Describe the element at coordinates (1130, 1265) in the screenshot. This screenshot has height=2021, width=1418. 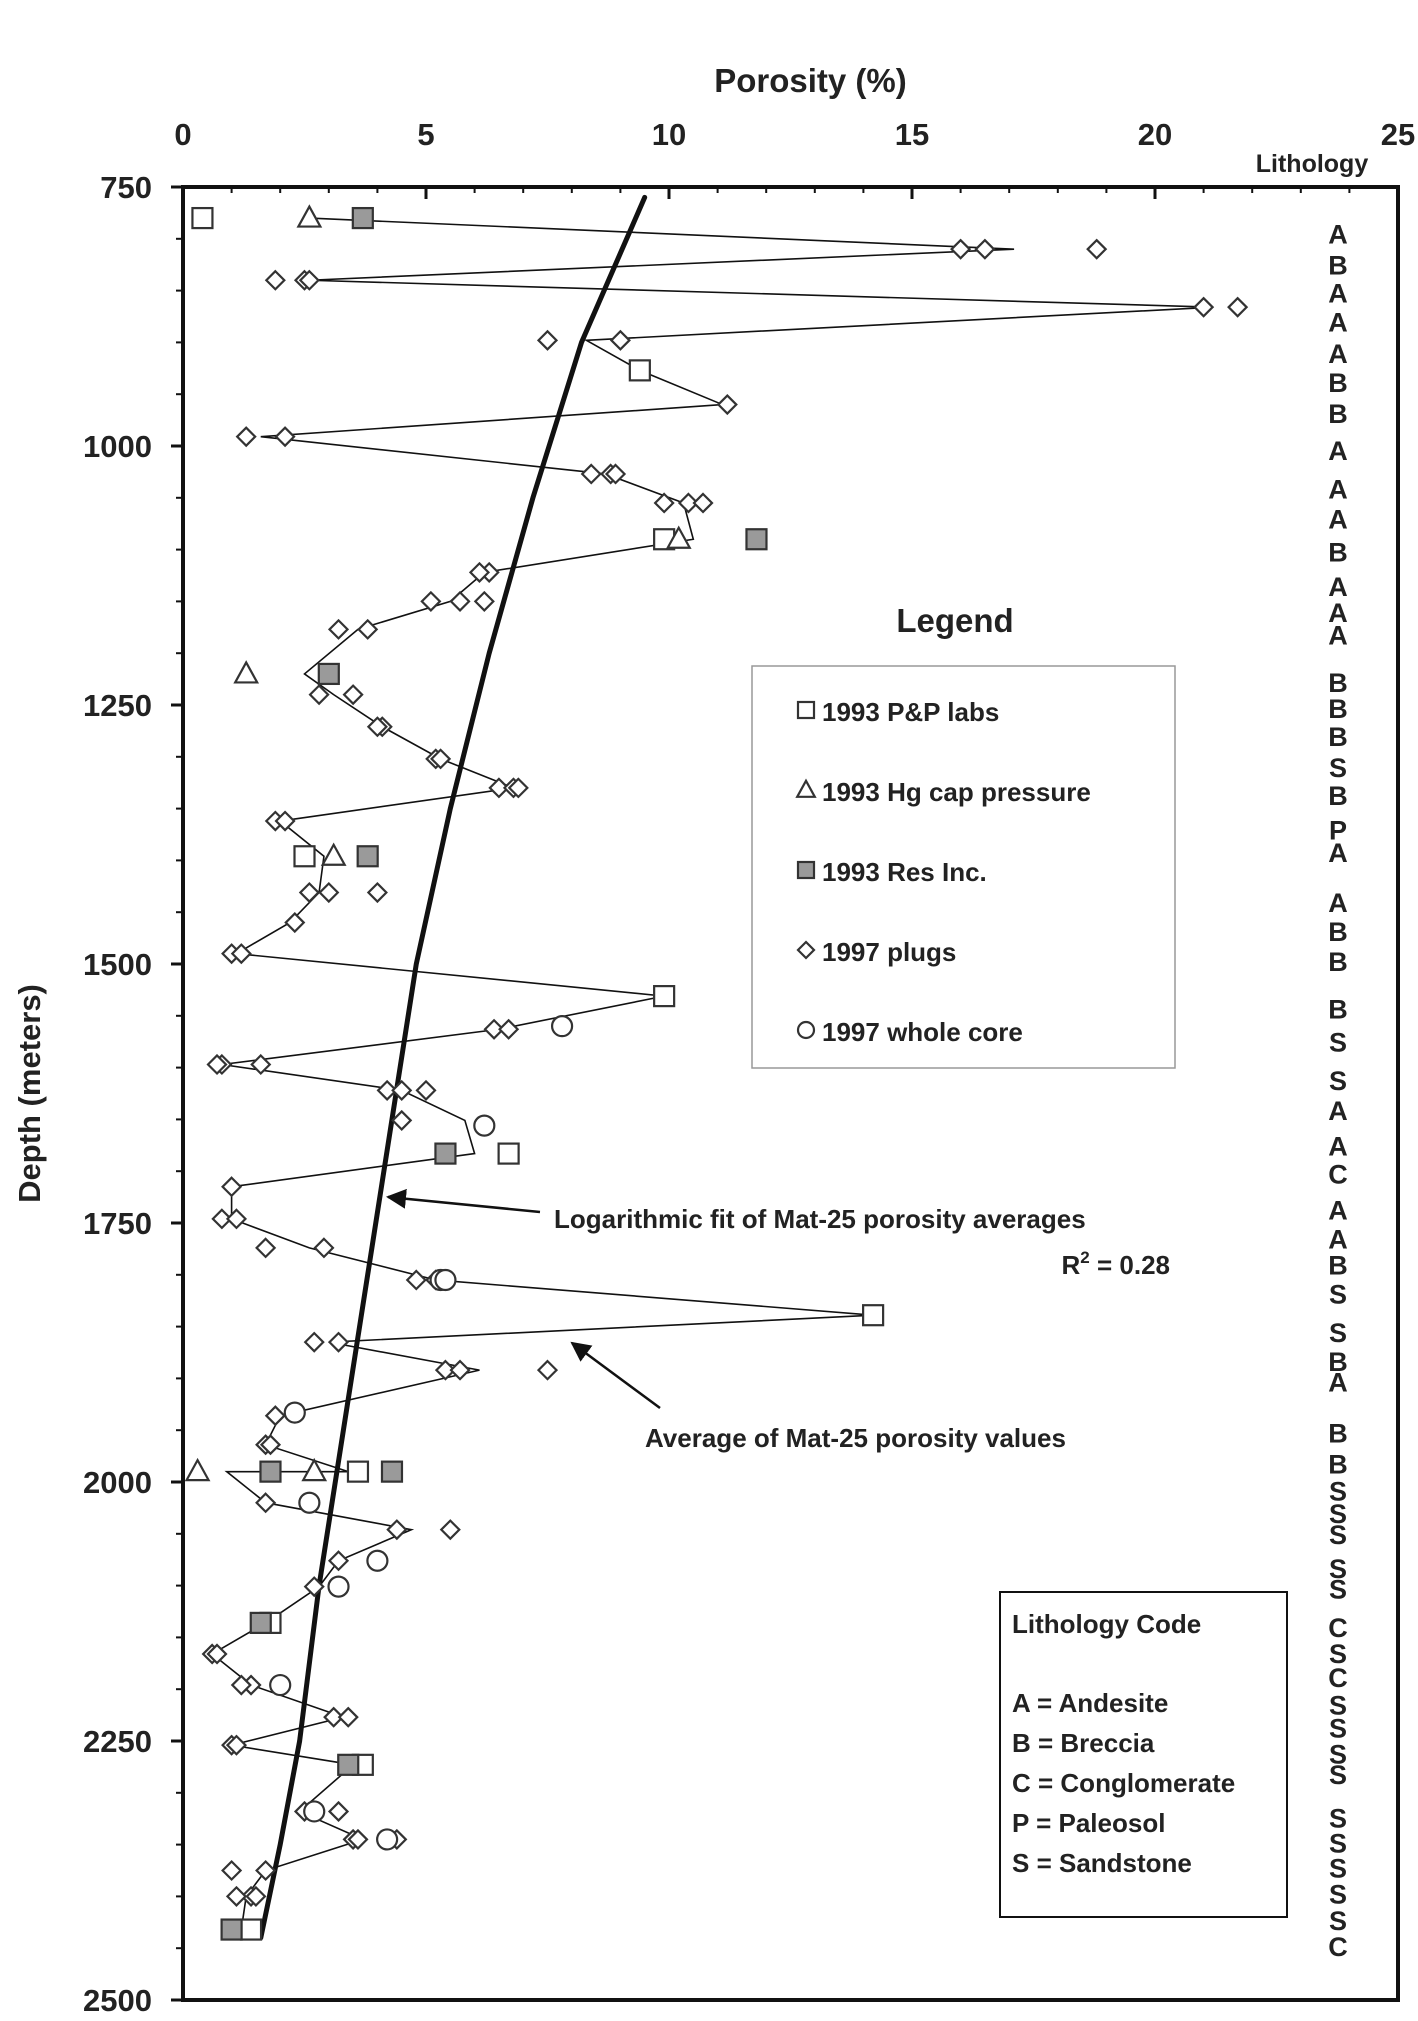
I see `r-squared-value: = 0.28` at that location.